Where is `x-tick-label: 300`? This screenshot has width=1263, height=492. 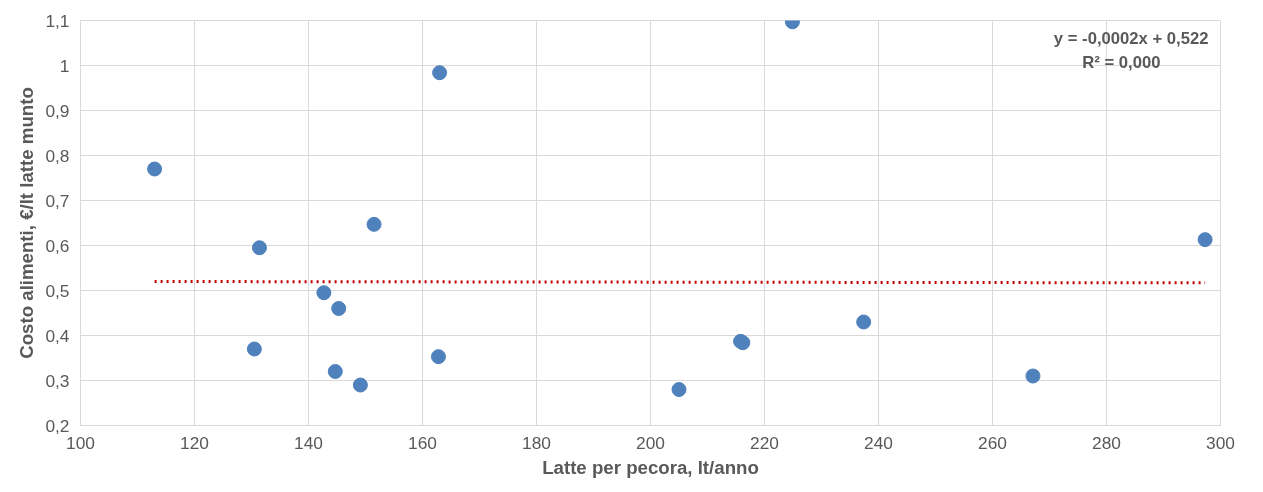 x-tick-label: 300 is located at coordinates (1220, 442).